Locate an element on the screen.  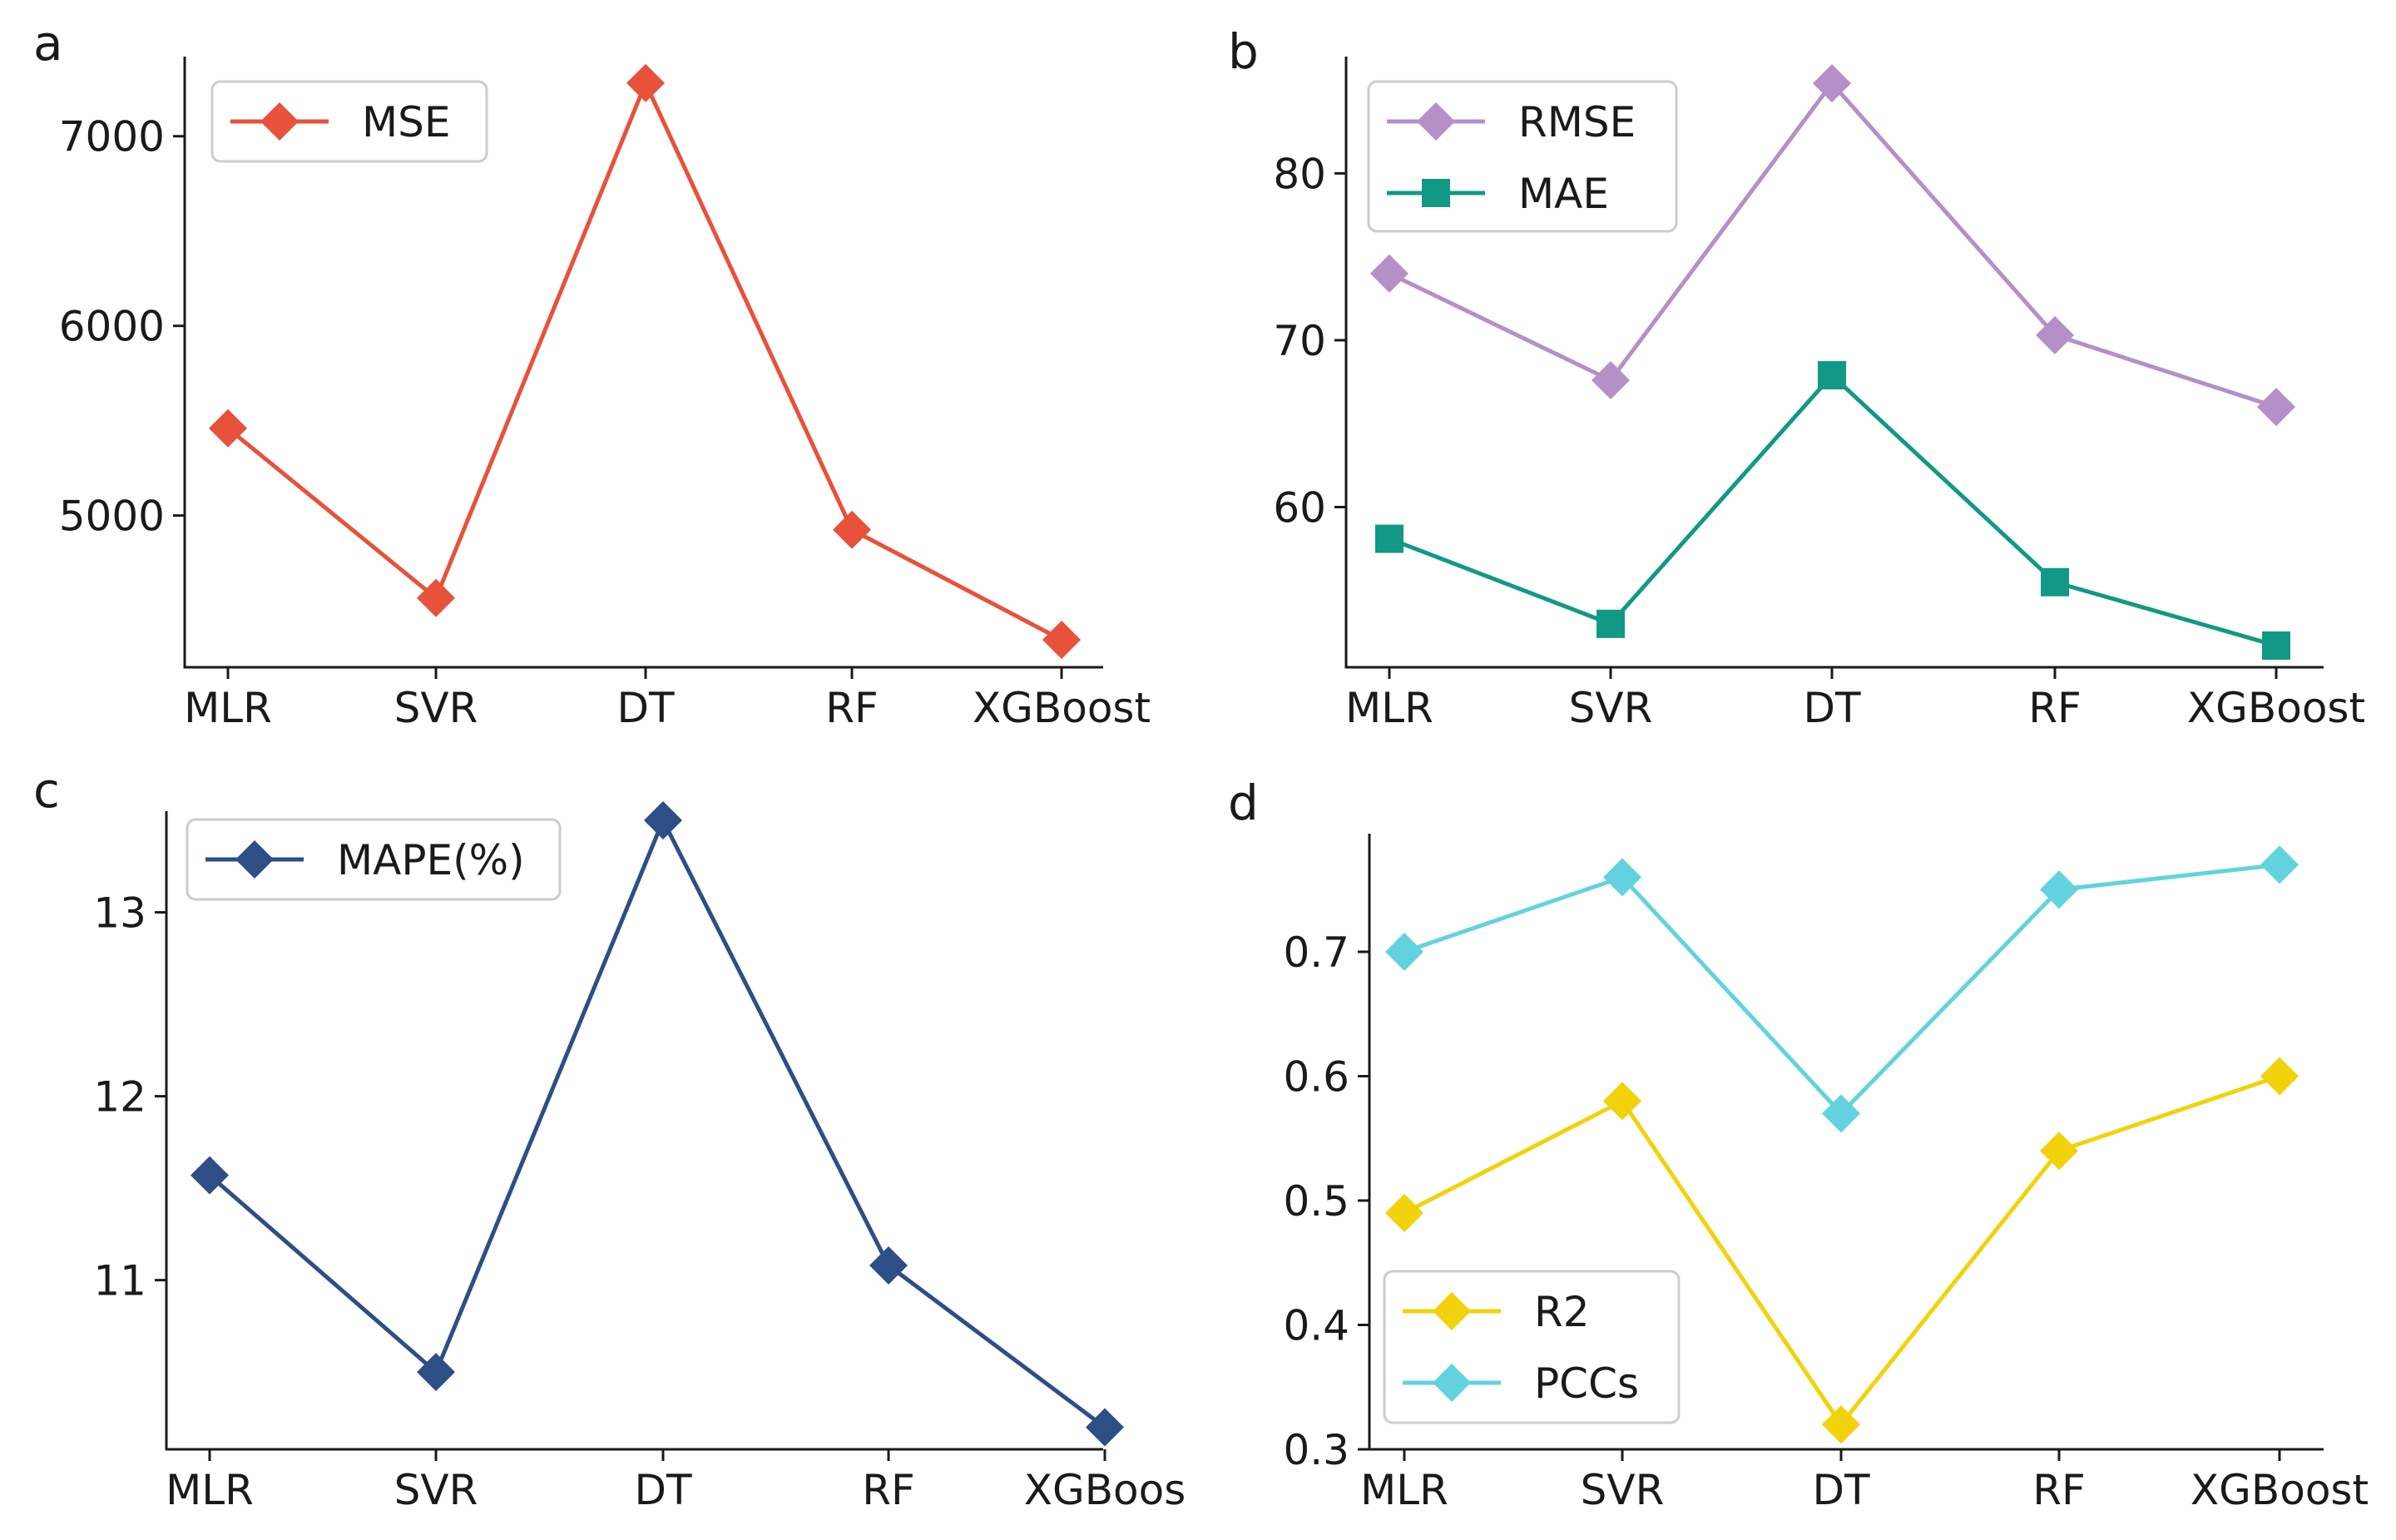
y-tick-label: 11 is located at coordinates (120, 1281).